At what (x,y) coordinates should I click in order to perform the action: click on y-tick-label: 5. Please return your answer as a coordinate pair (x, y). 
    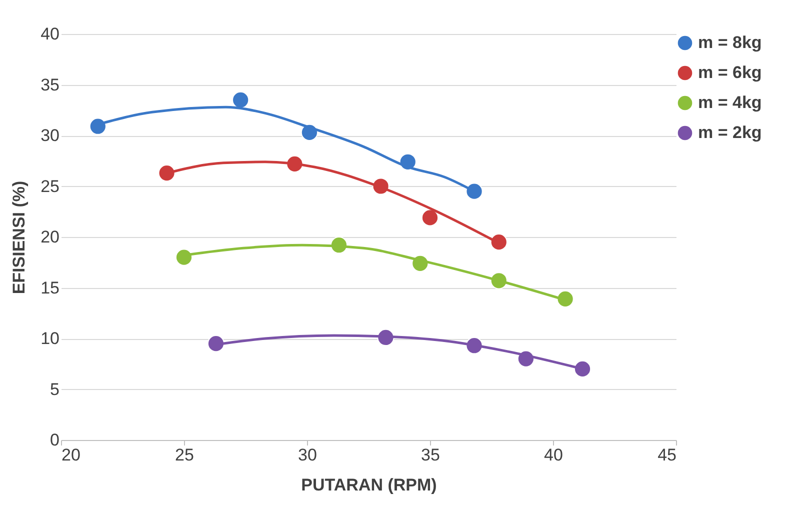
    Looking at the image, I should click on (55, 389).